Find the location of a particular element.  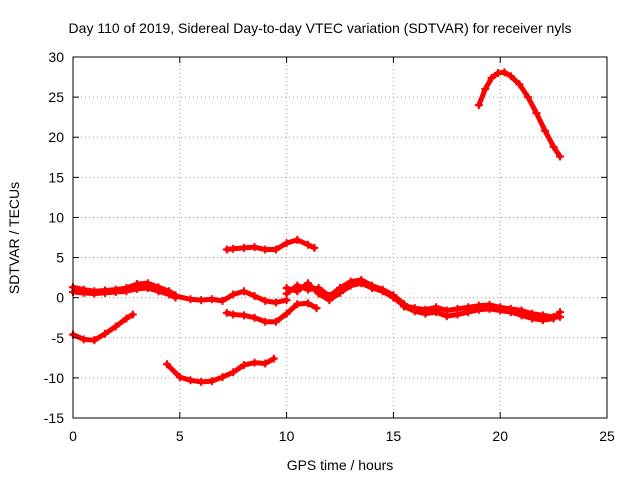

y-tick-label: 15 is located at coordinates (56, 177).